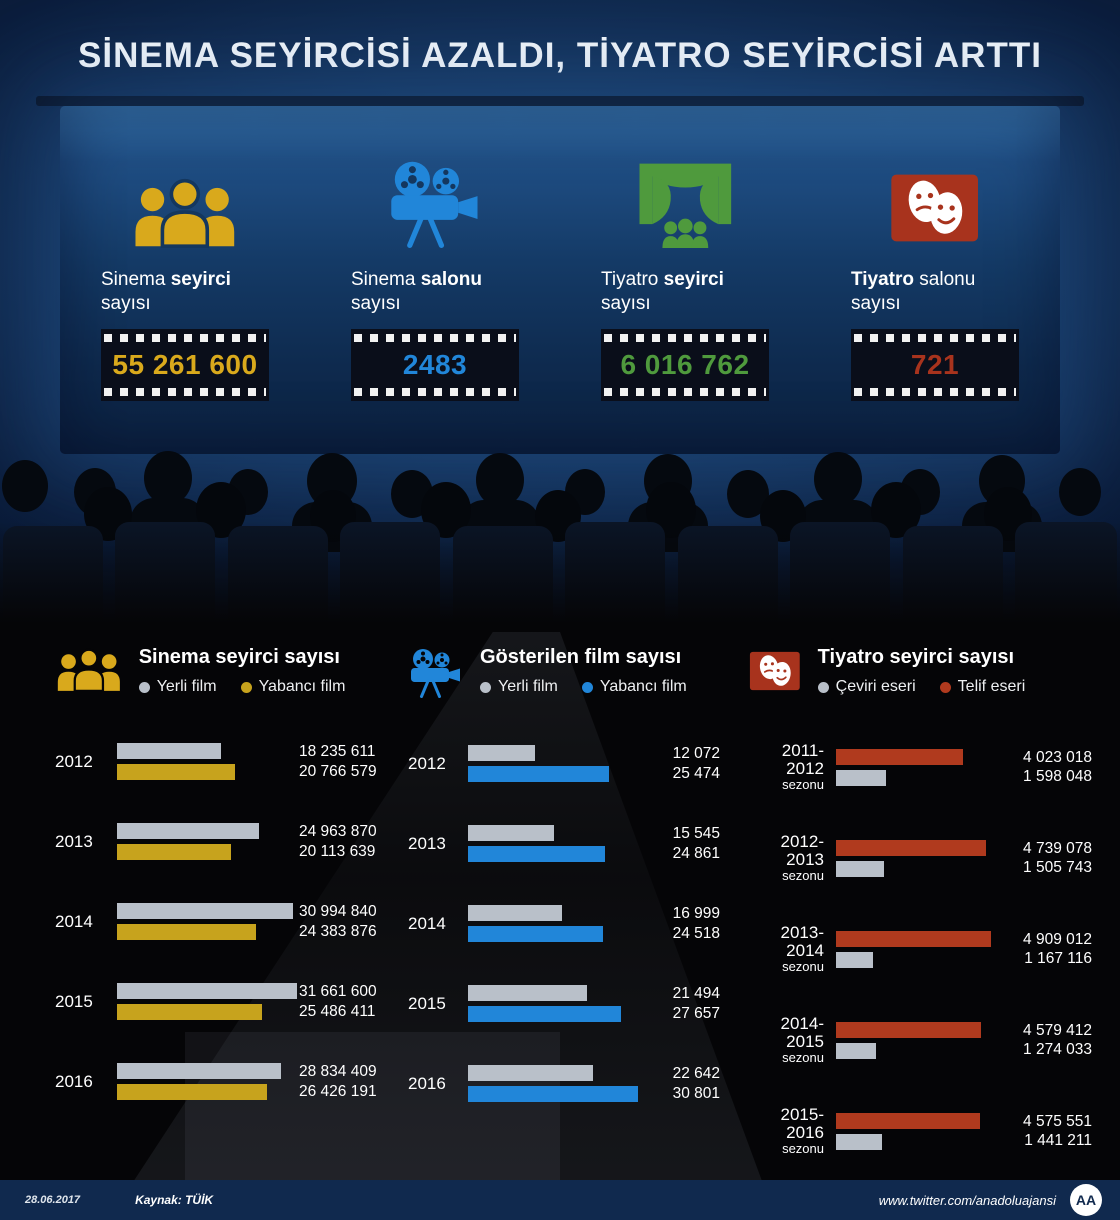  What do you see at coordinates (451, 279) in the screenshot?
I see `stat-label-part: salonu` at bounding box center [451, 279].